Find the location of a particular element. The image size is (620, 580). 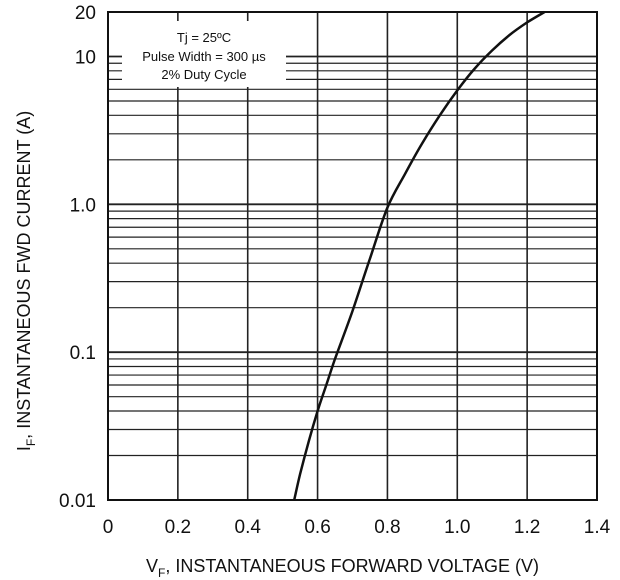

x-tick-label: 0.2 is located at coordinates (178, 527).